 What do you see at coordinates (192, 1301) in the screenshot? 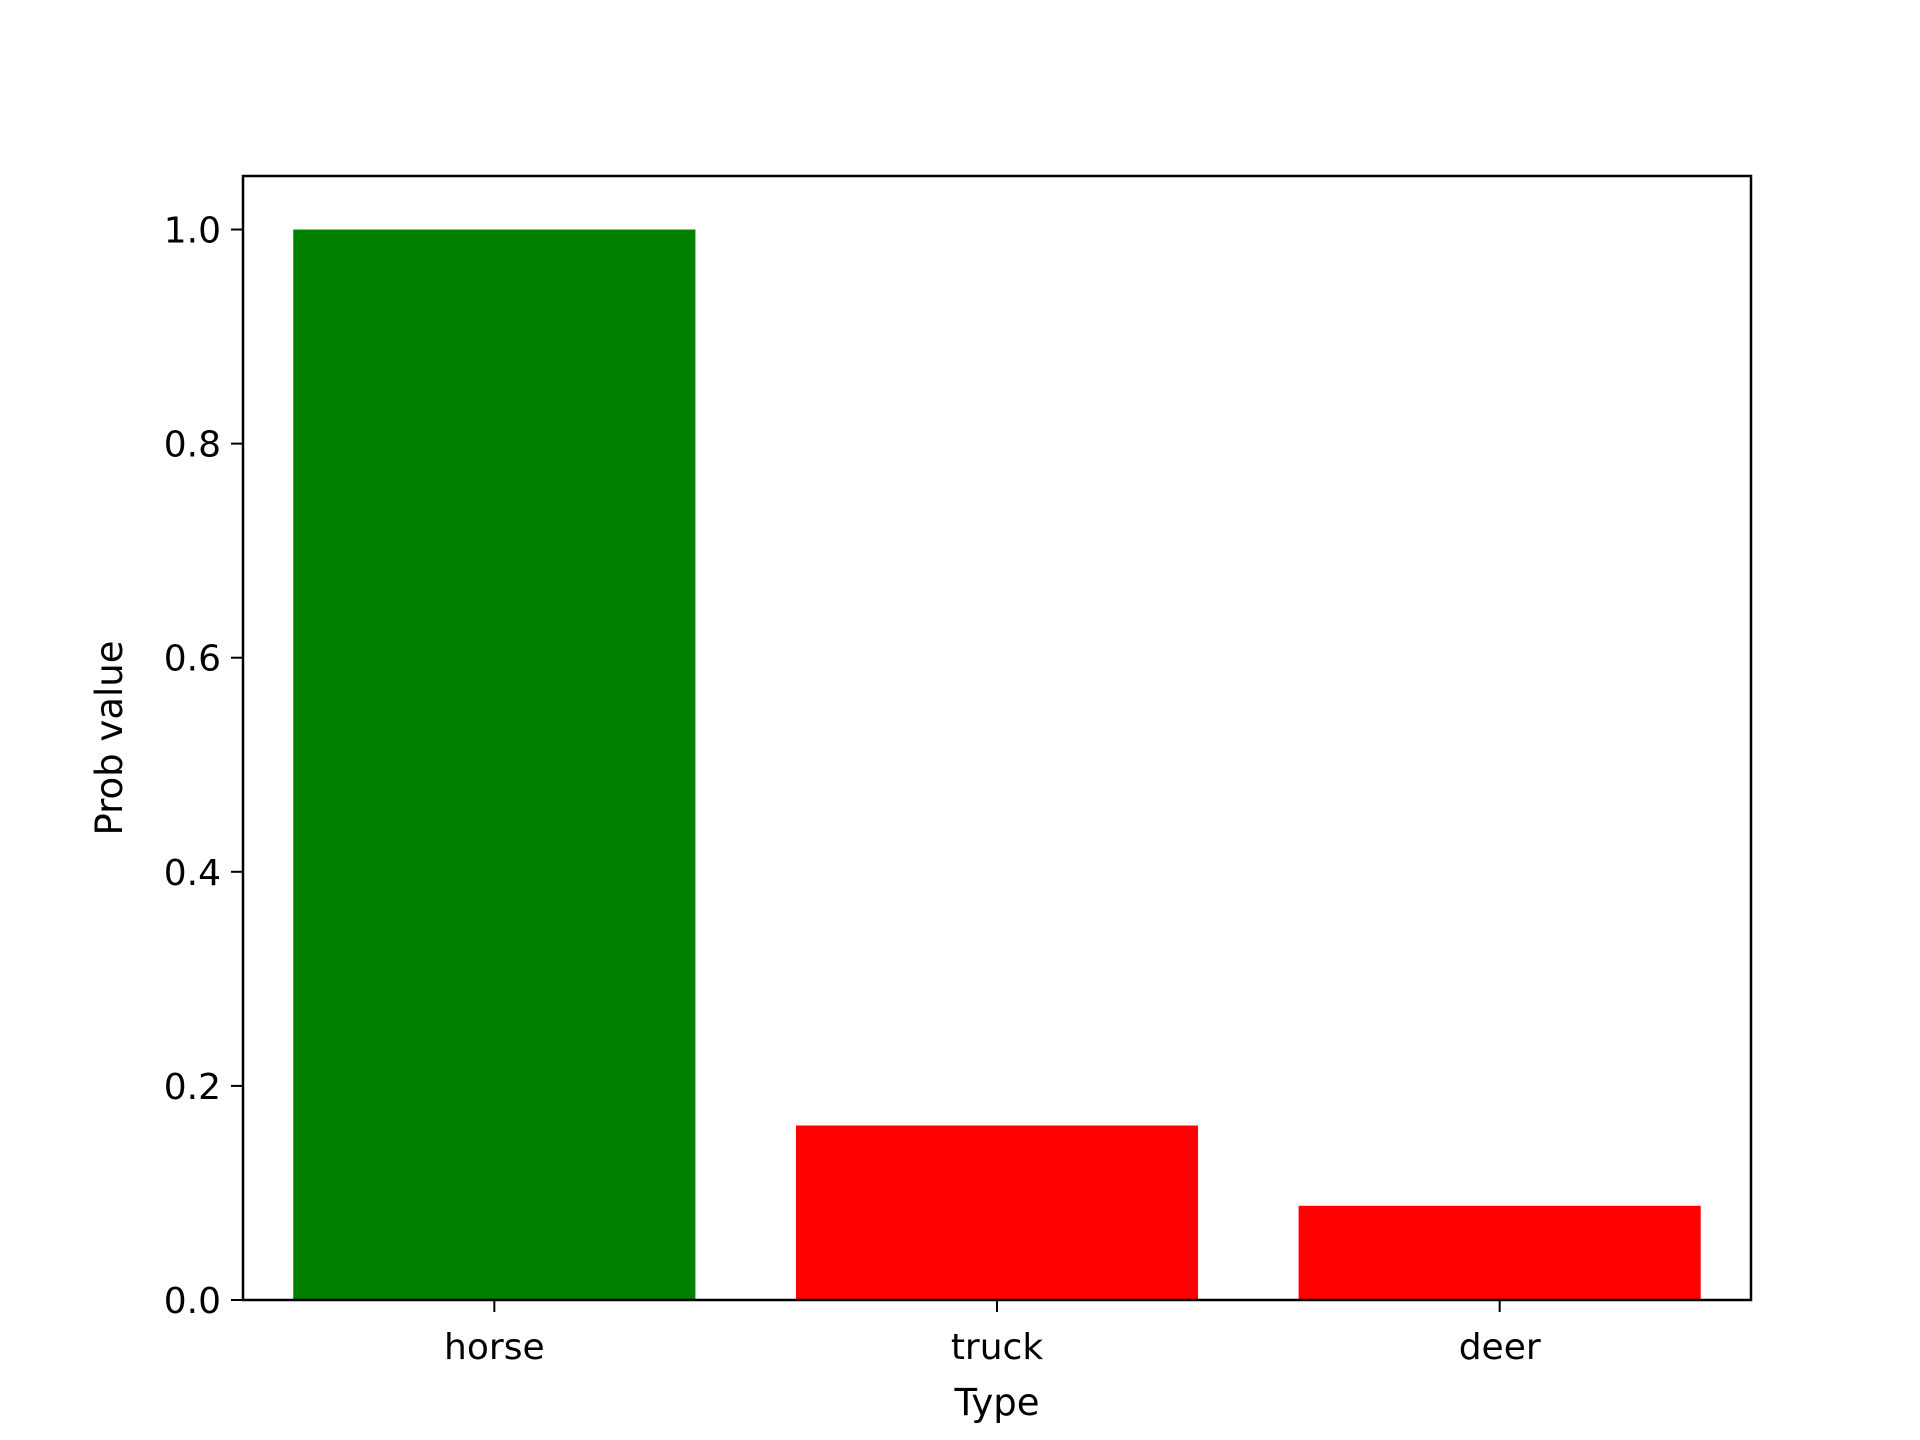
I see `y-tick-label: 0.0` at bounding box center [192, 1301].